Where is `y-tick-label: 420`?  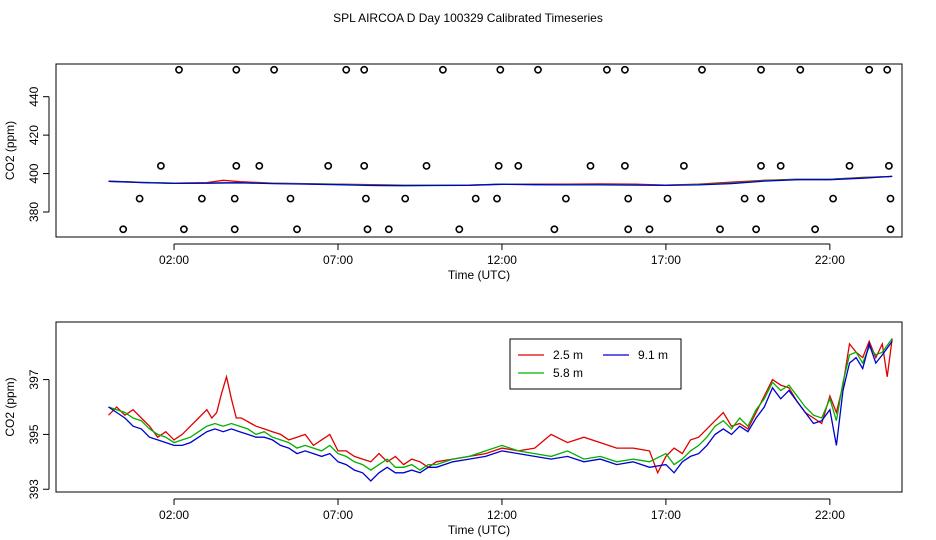 y-tick-label: 420 is located at coordinates (34, 135).